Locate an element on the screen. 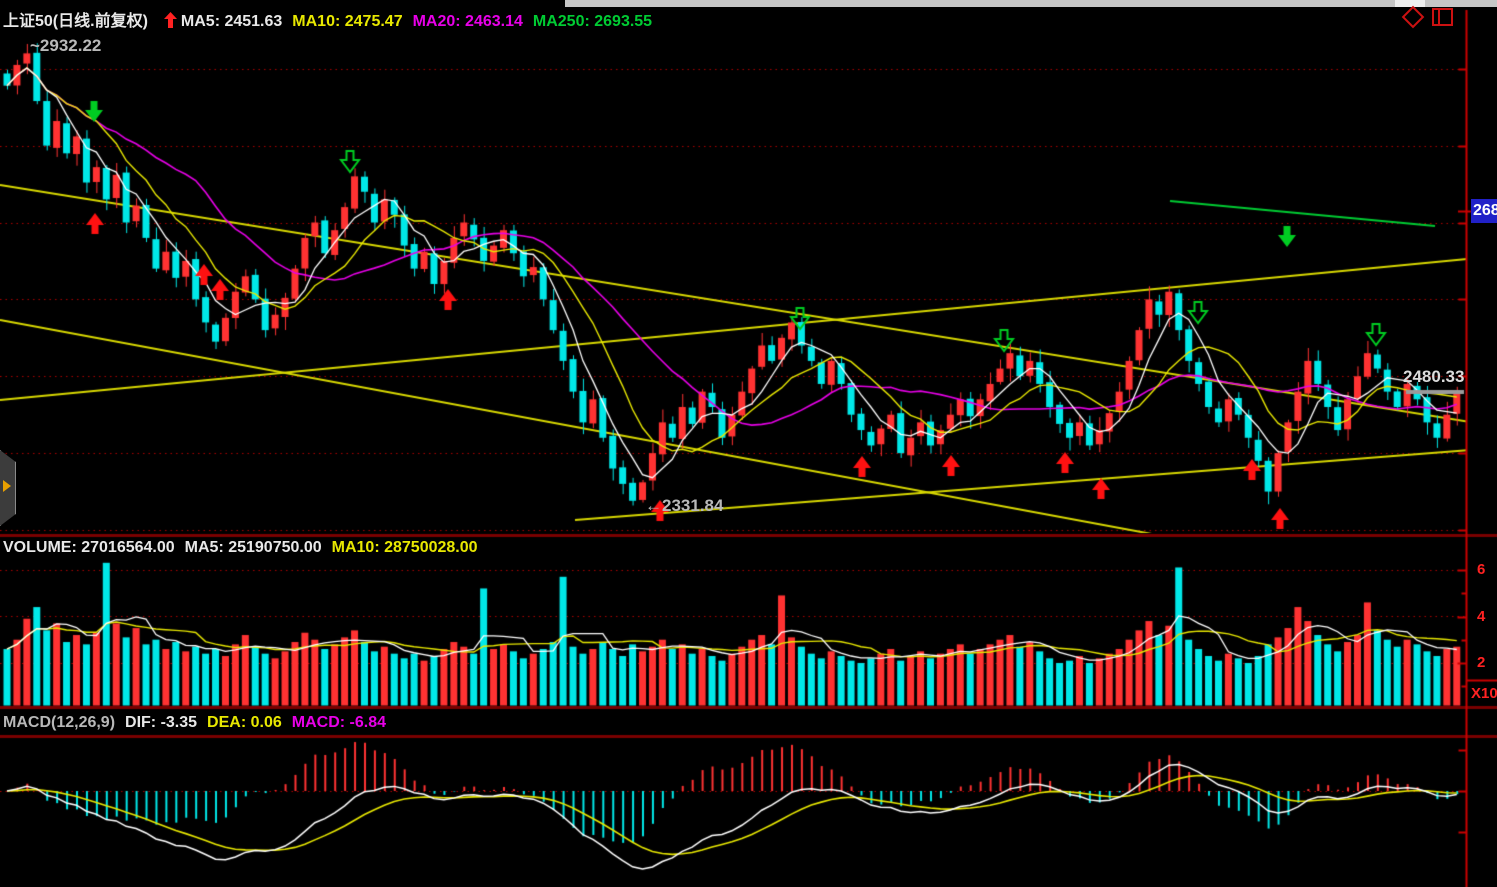 This screenshot has width=1497, height=887. sidebar-flyout-handle is located at coordinates (8, 488).